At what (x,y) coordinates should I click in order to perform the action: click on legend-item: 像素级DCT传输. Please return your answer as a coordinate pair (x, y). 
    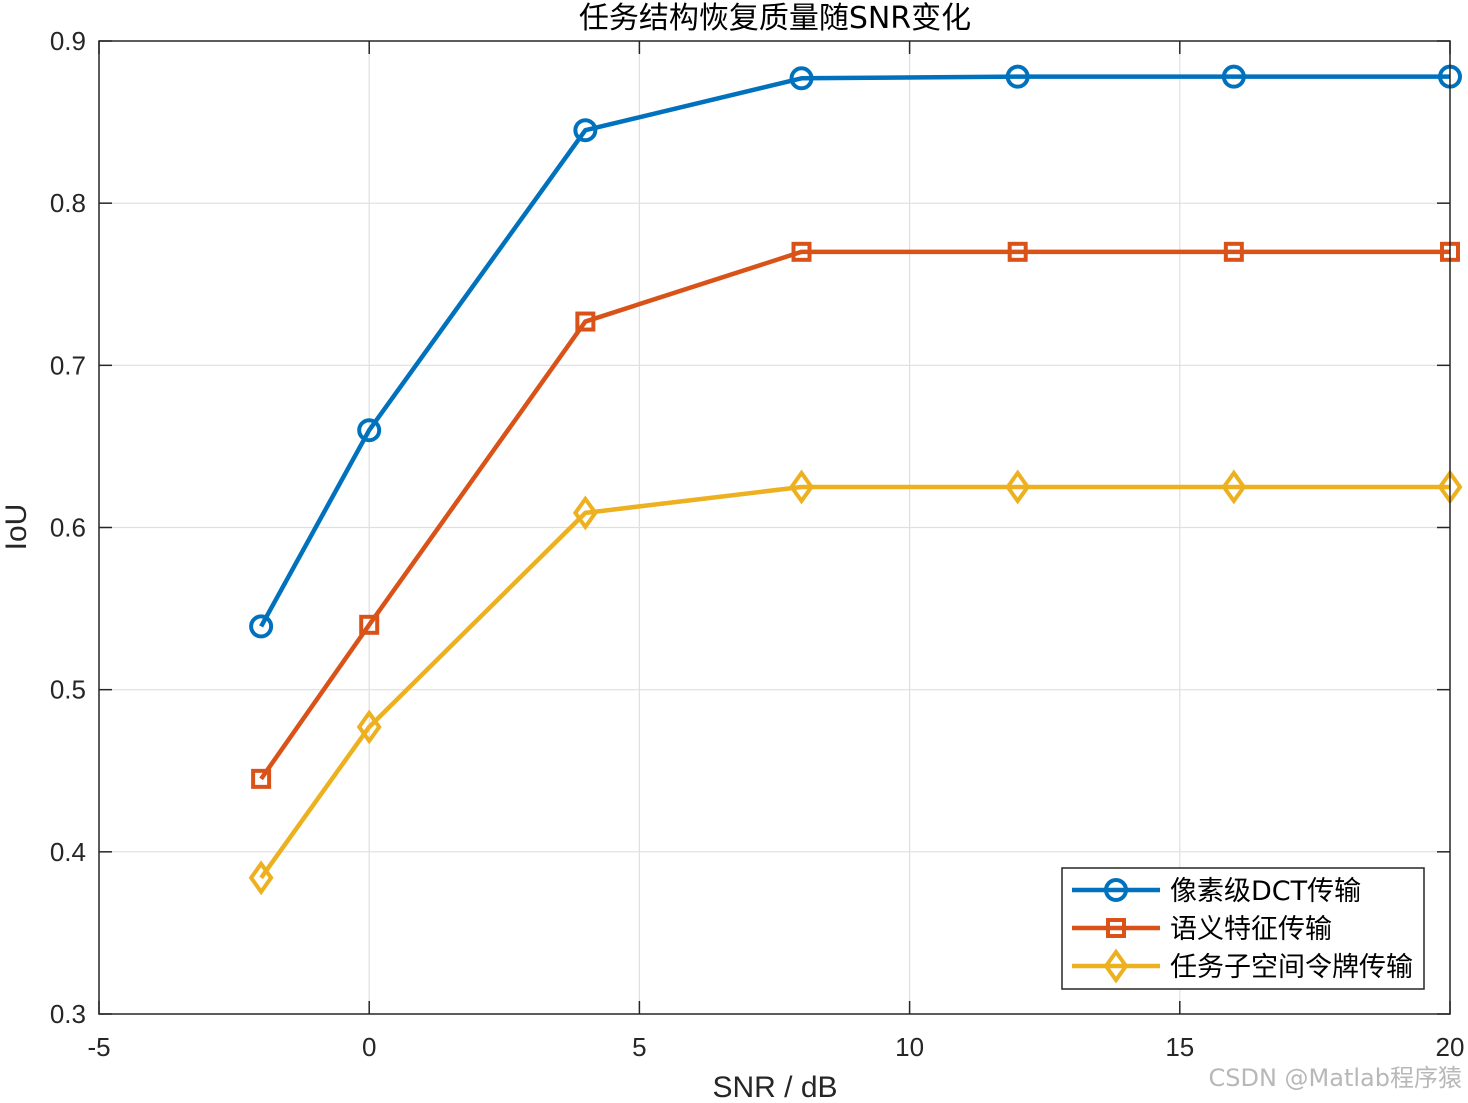
    Looking at the image, I should click on (1216, 891).